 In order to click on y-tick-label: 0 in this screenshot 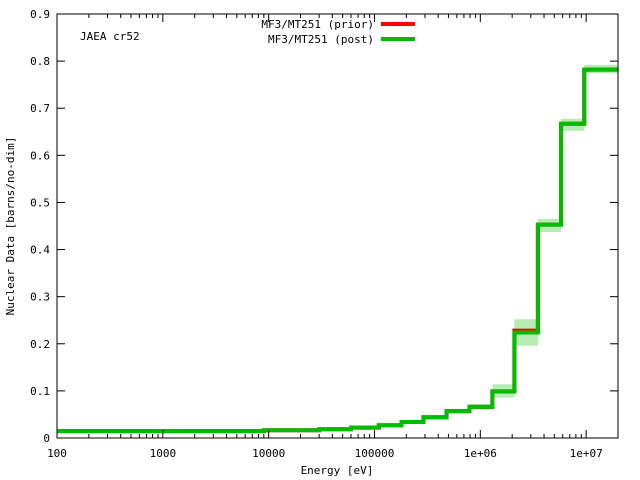, I will do `click(46, 438)`.